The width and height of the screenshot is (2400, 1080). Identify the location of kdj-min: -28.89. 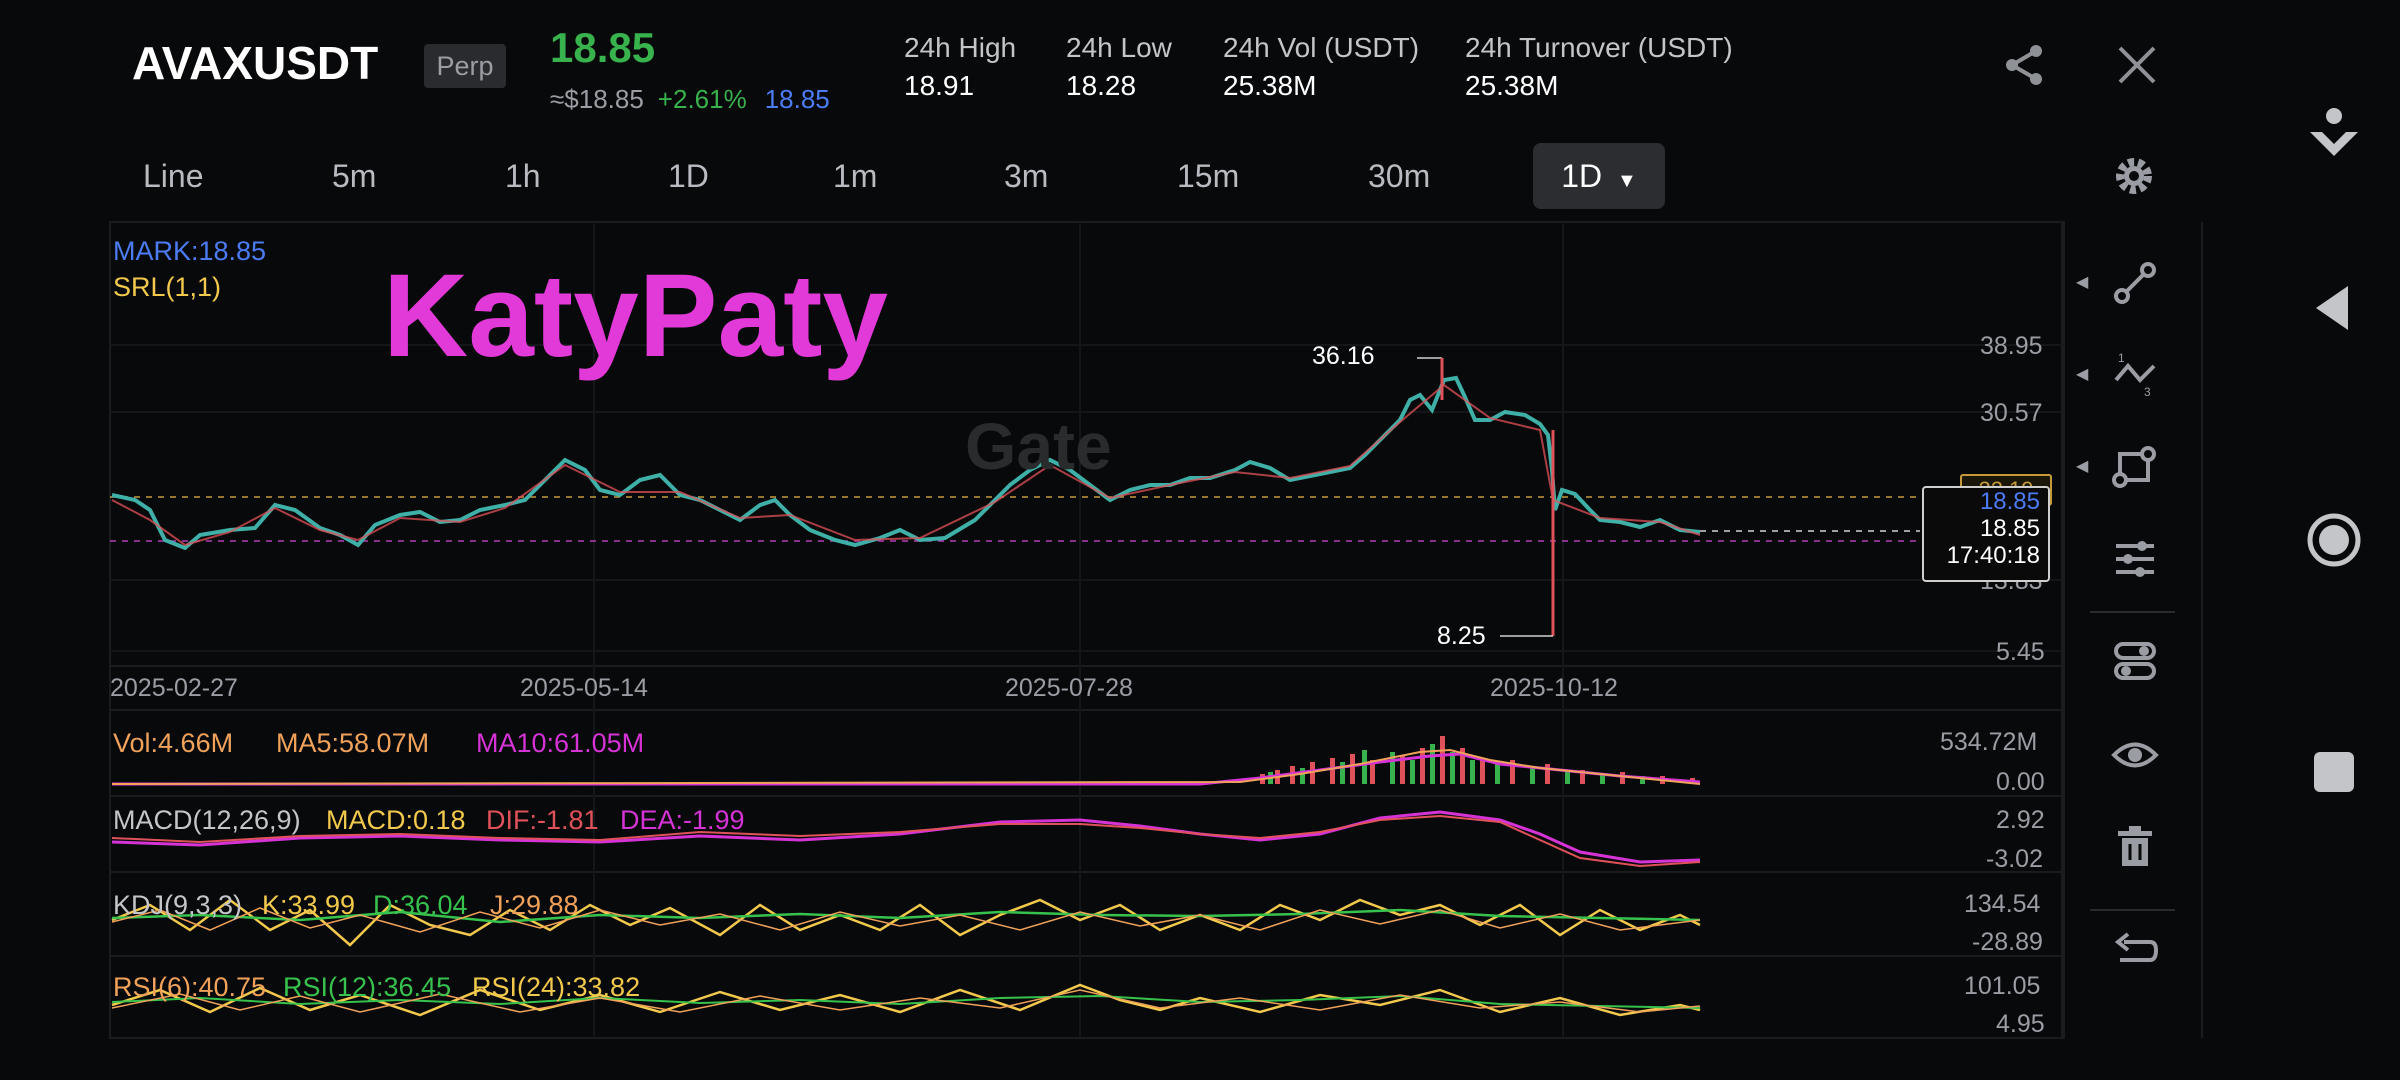
(2007, 942).